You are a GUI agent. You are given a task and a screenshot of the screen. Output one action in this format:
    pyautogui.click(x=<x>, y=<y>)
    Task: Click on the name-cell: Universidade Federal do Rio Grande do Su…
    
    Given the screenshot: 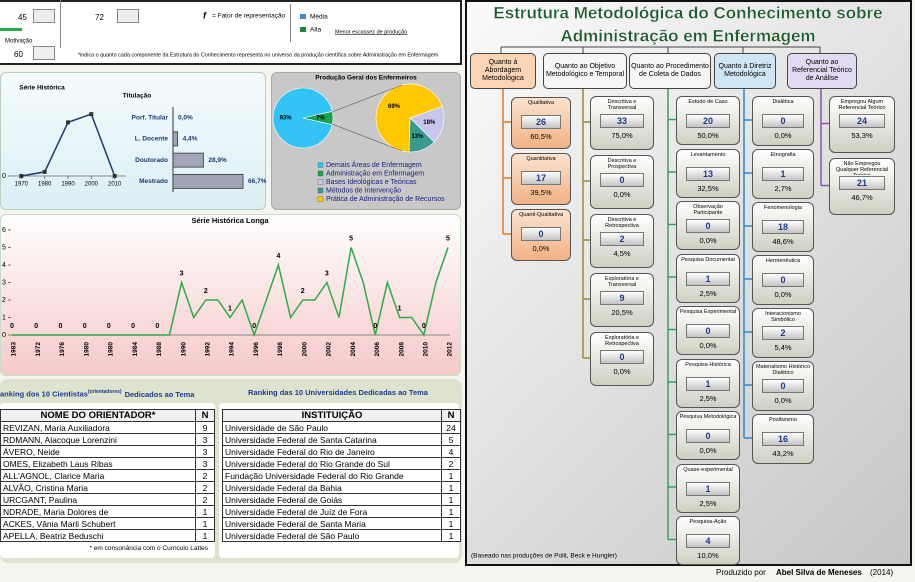 What is the action you would take?
    pyautogui.click(x=332, y=463)
    